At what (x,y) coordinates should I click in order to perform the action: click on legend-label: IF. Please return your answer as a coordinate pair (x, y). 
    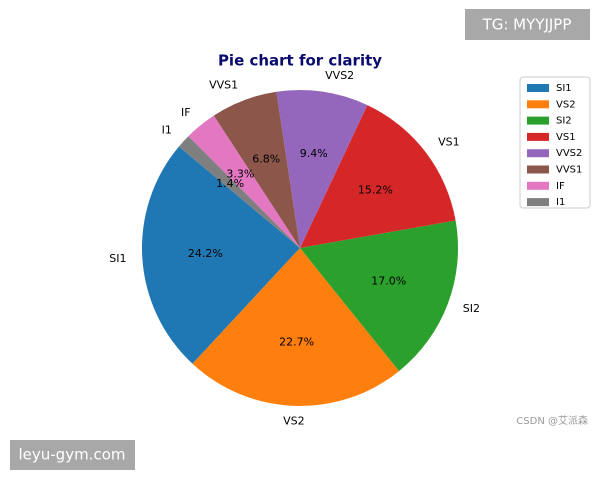
    Looking at the image, I should click on (560, 186).